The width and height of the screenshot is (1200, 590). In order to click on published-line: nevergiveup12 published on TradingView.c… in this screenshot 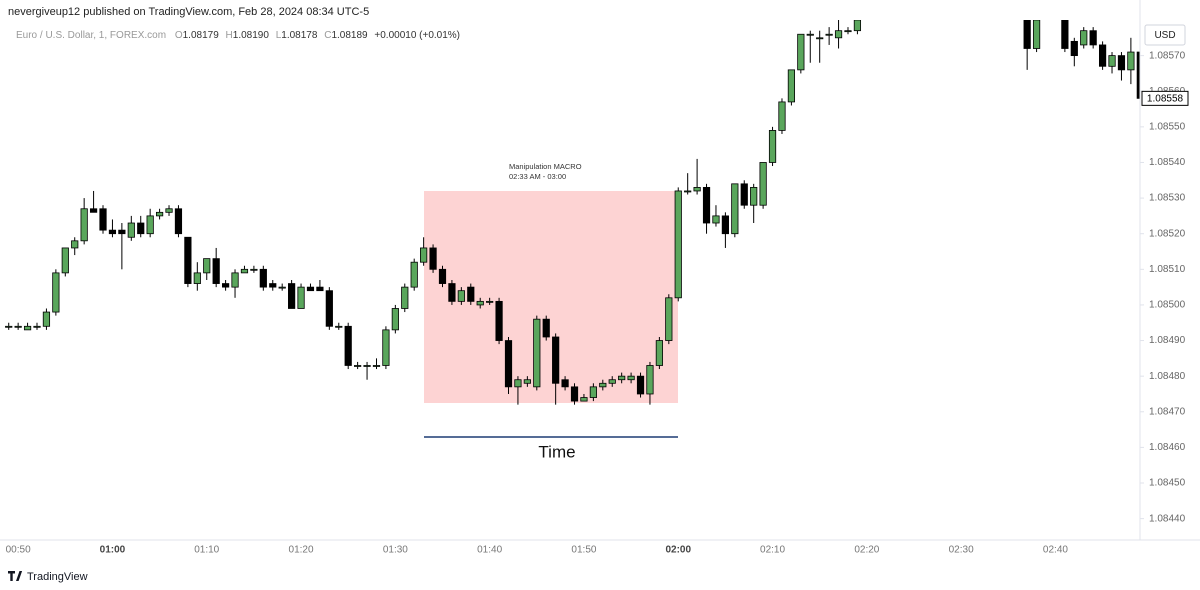, I will do `click(188, 12)`.